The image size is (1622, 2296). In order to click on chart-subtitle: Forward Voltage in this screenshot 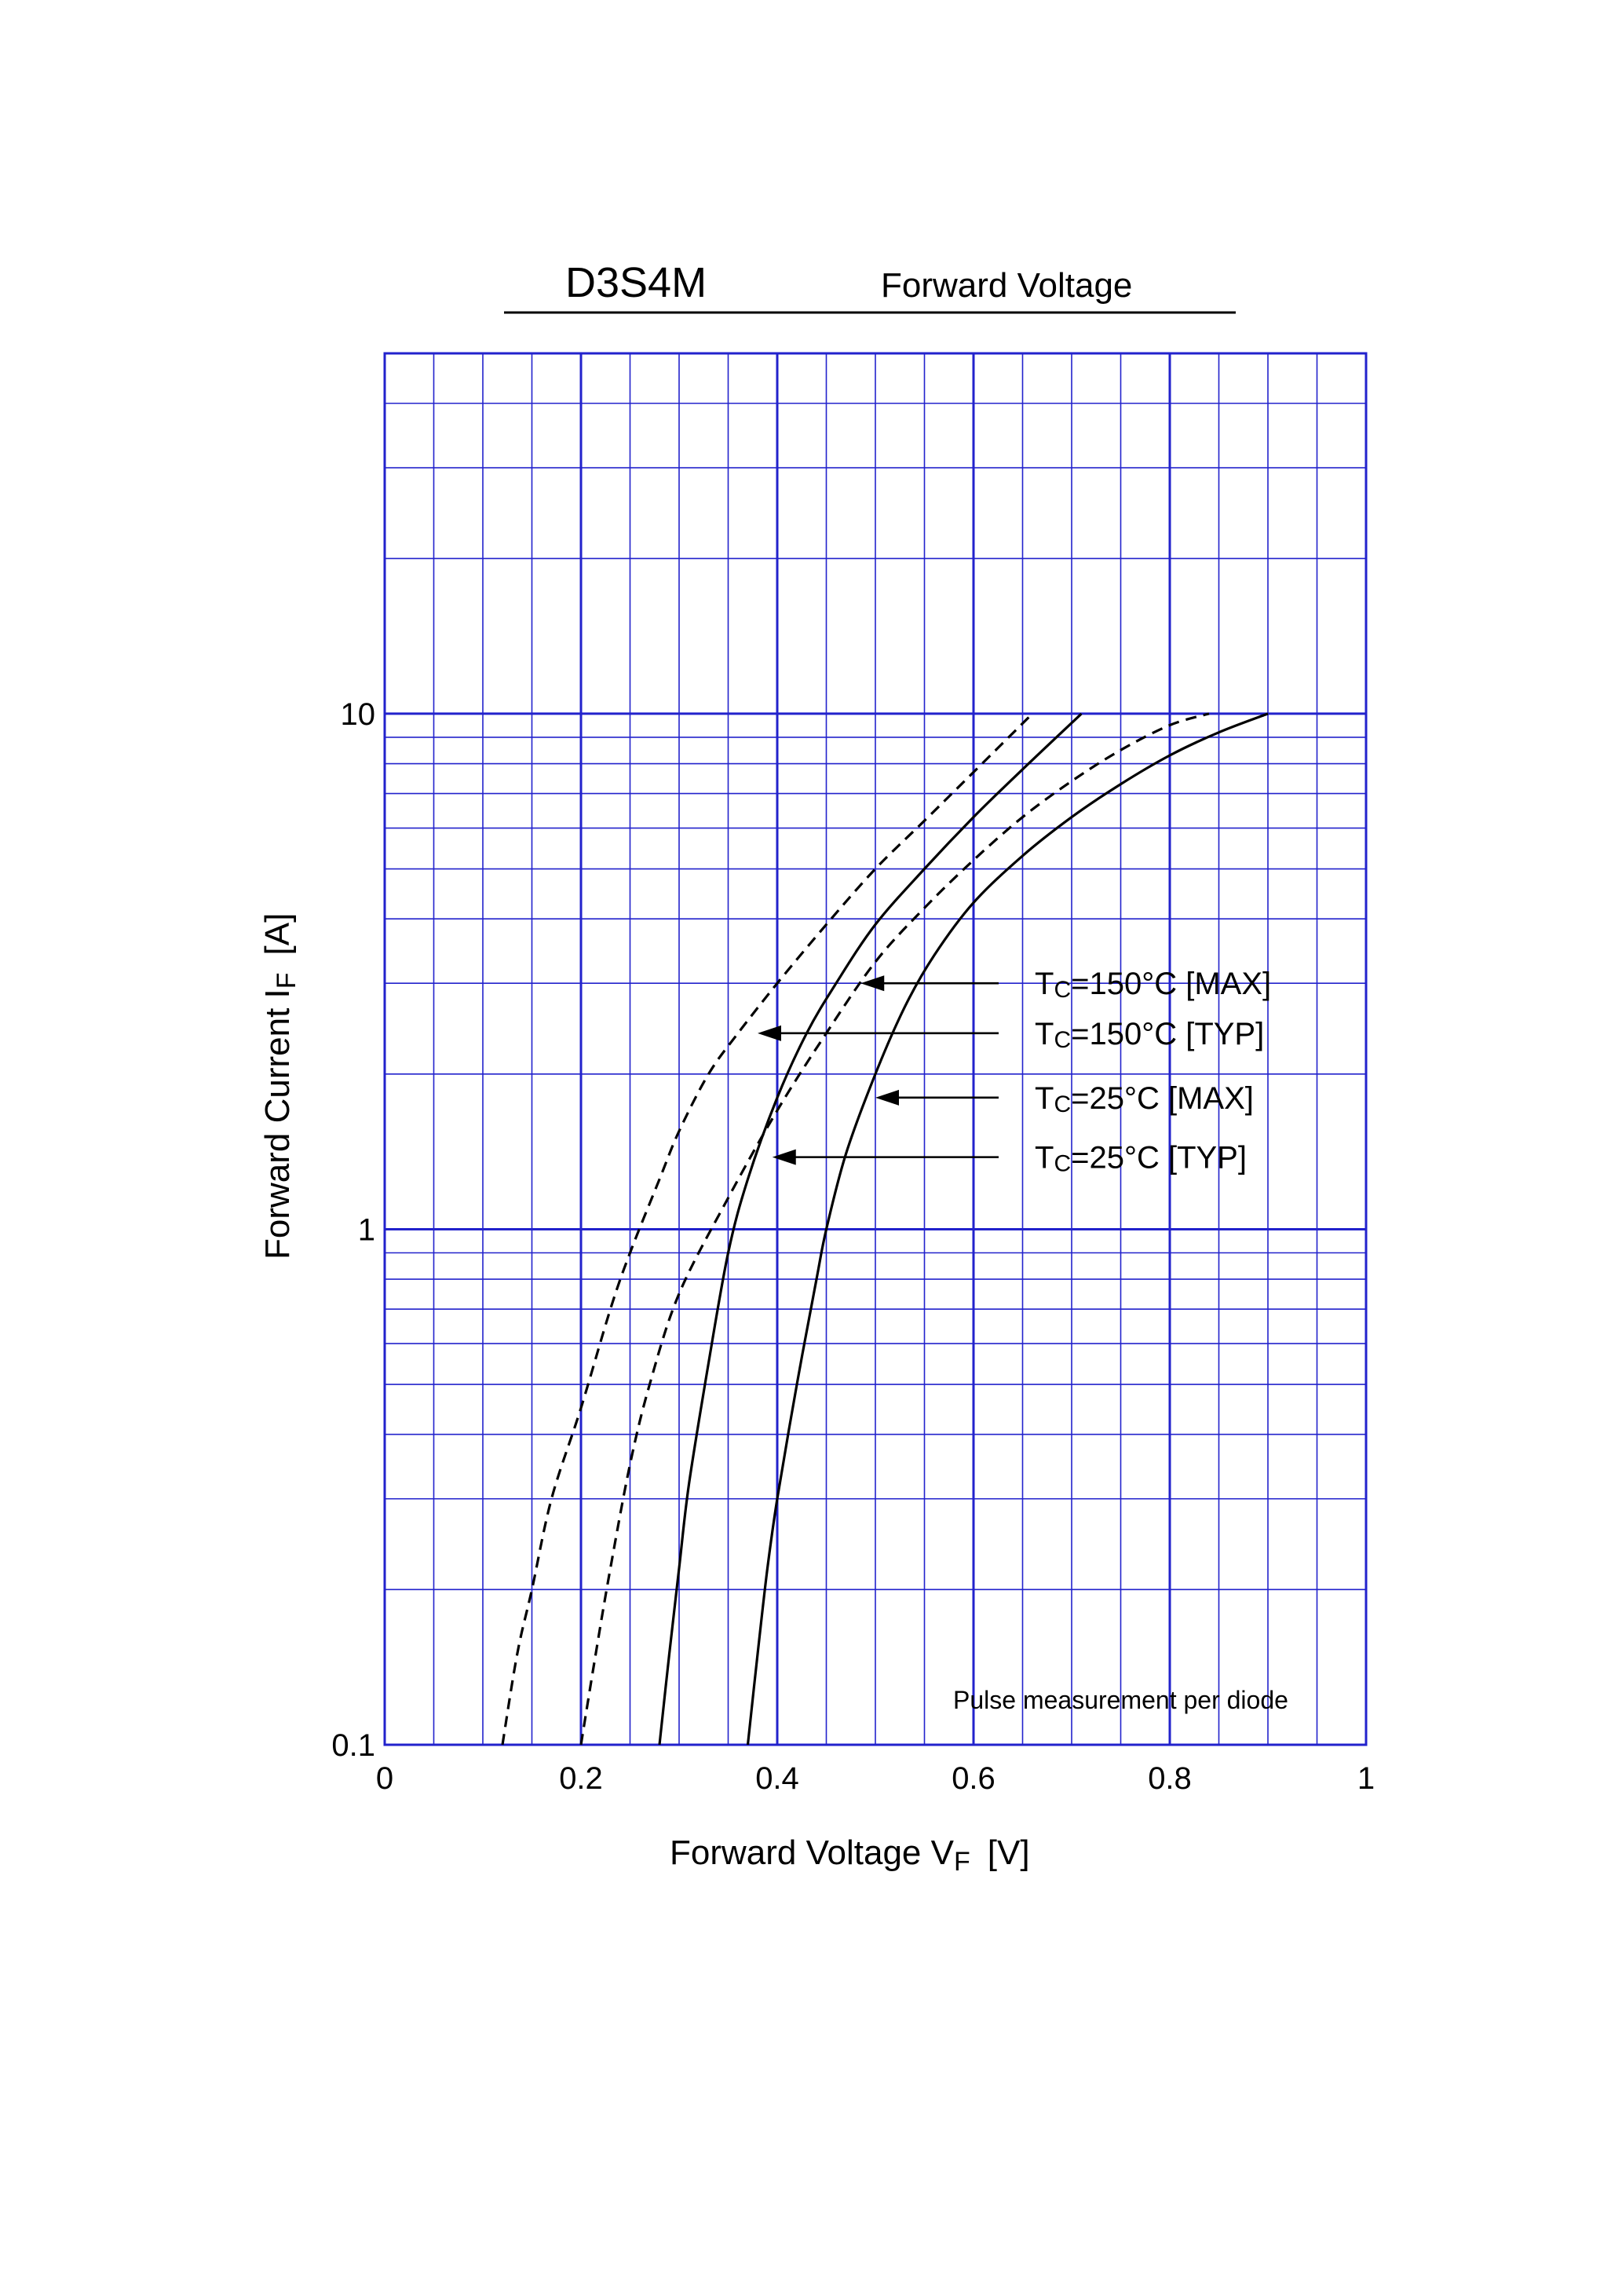, I will do `click(1006, 285)`.